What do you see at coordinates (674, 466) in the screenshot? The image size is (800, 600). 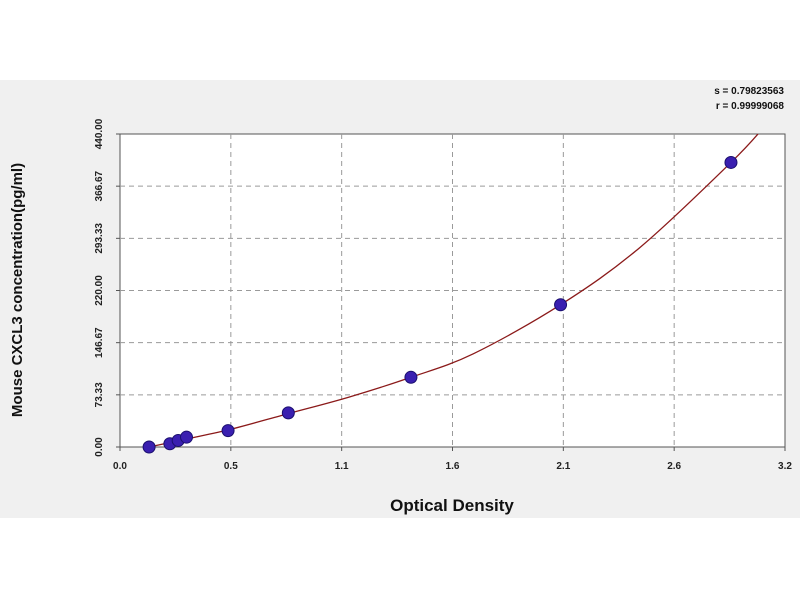 I see `x-tick-label: 2.6` at bounding box center [674, 466].